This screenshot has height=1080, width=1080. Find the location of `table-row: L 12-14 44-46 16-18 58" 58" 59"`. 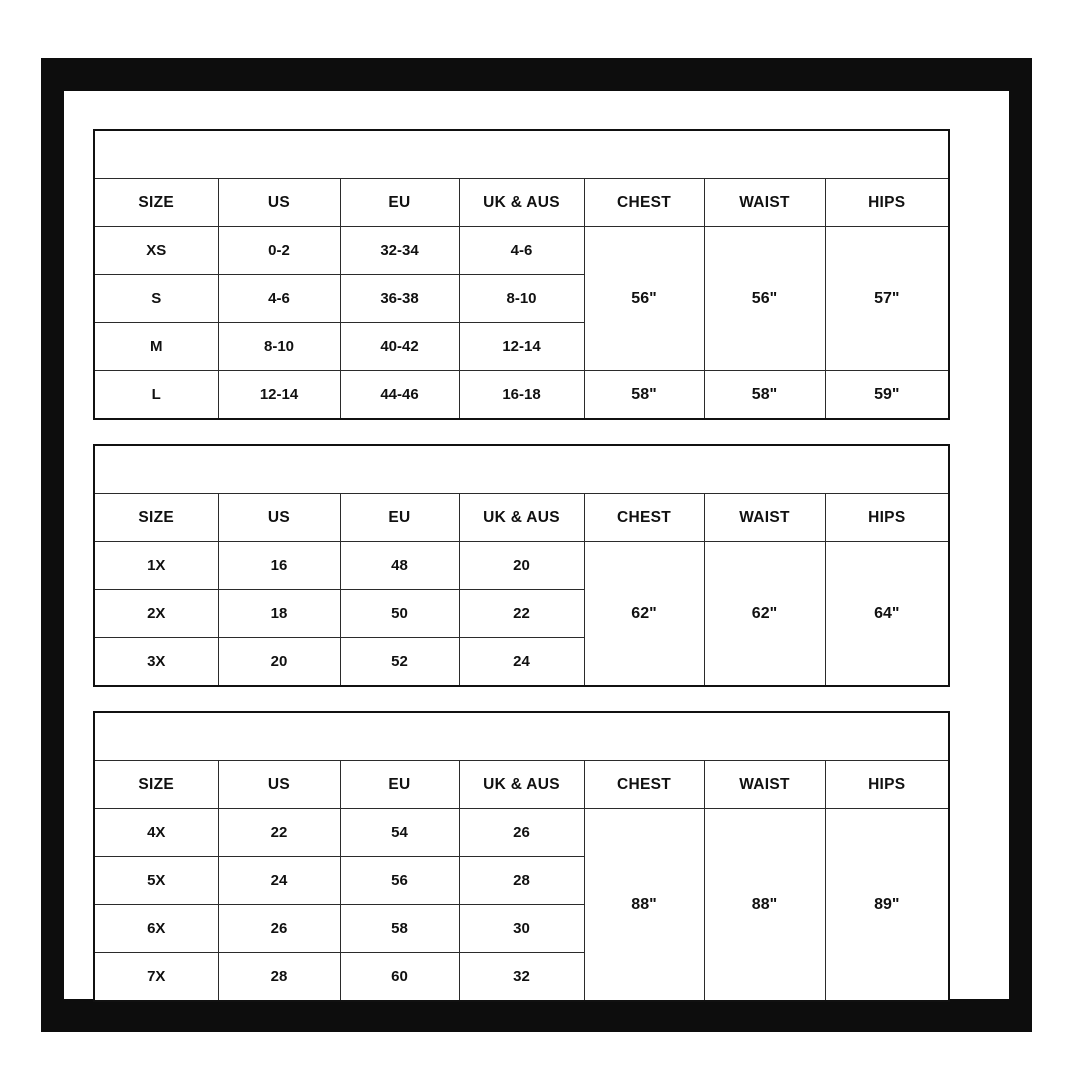

table-row: L 12-14 44-46 16-18 58" 58" 59" is located at coordinates (521, 395).